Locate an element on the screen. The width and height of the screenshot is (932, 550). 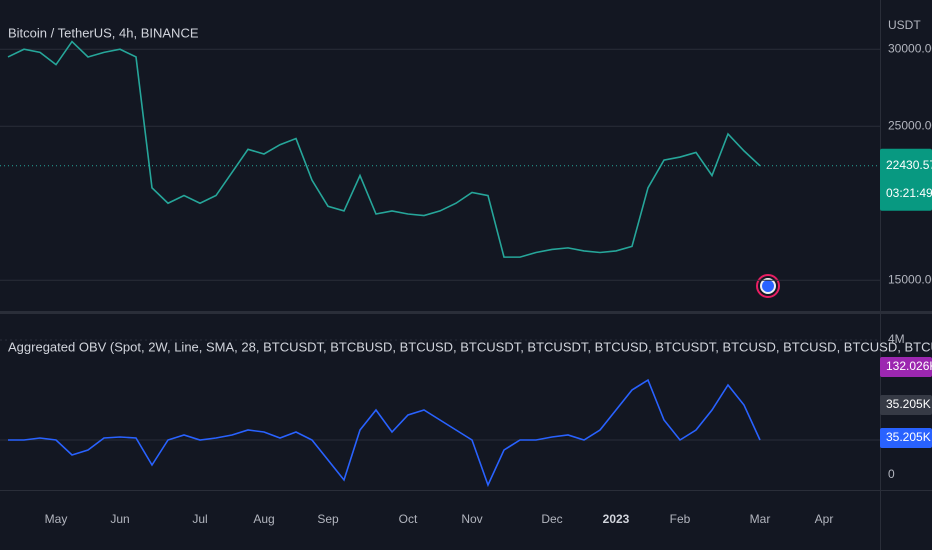
icon-core is located at coordinates (768, 286).